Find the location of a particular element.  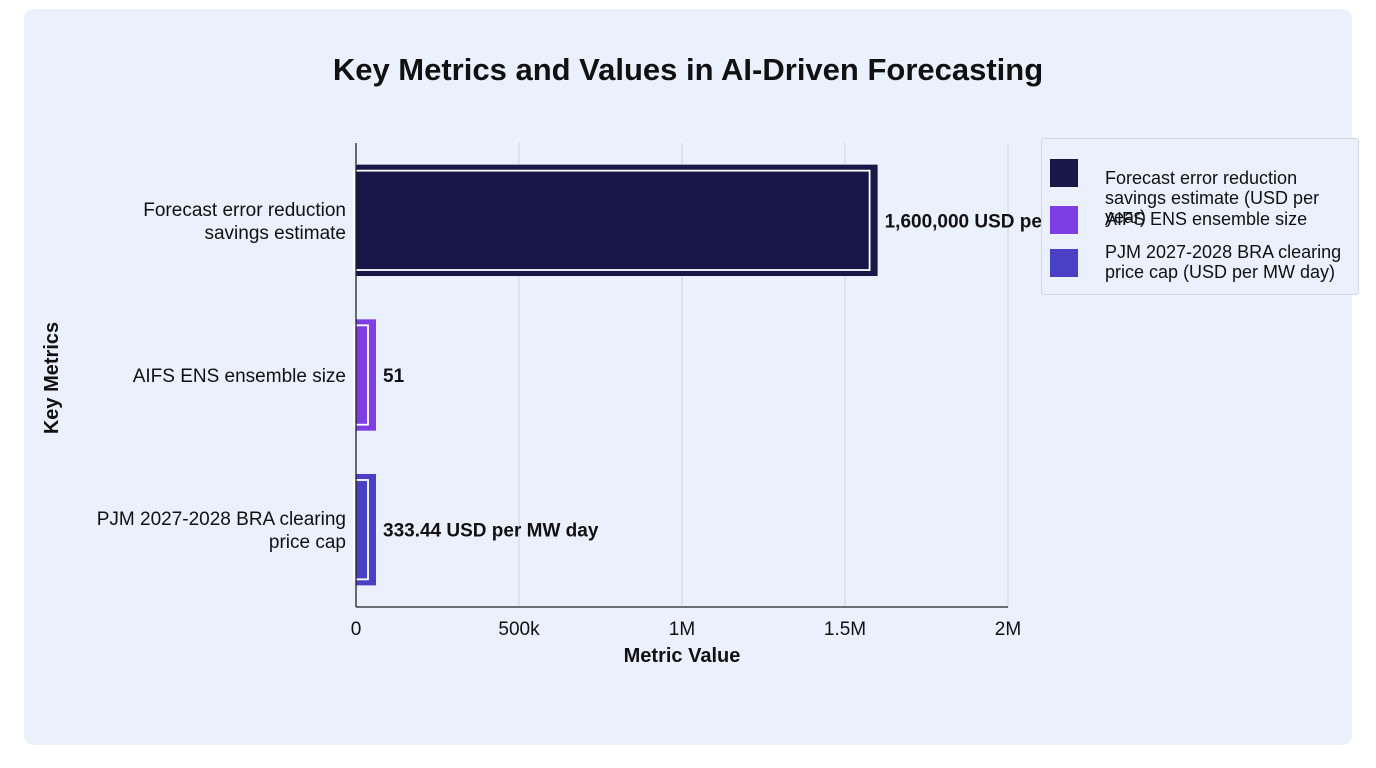

x-tick-label: 1M is located at coordinates (682, 629).